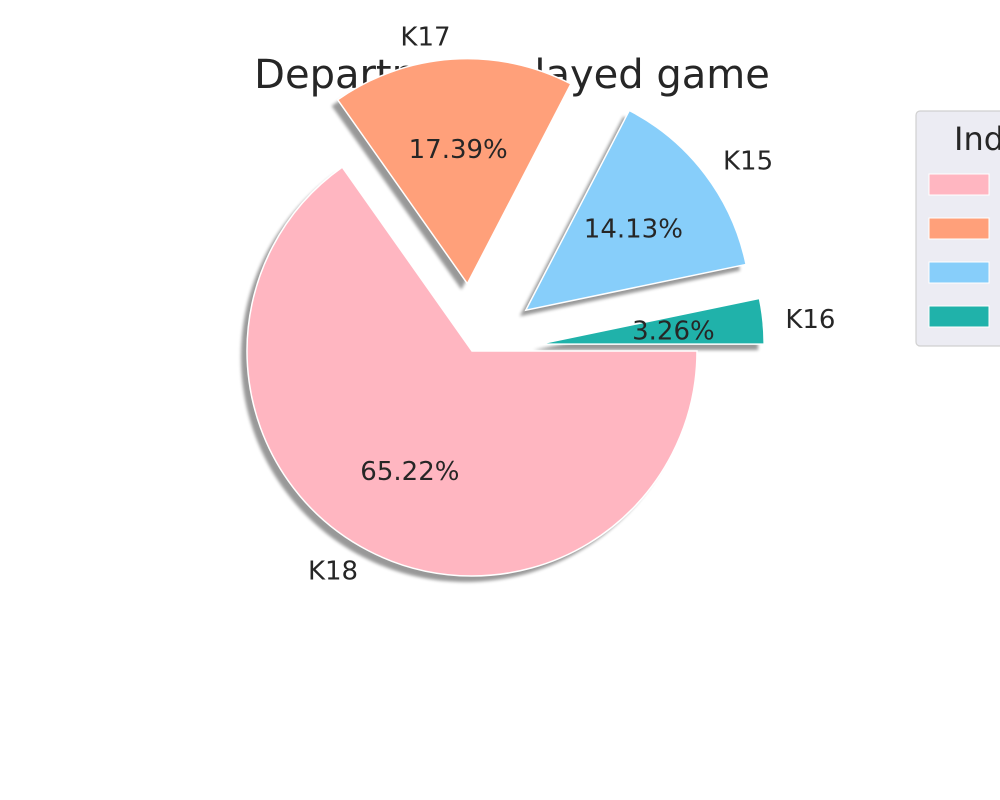 The height and width of the screenshot is (800, 1000). I want to click on category-label-k16: K16, so click(810, 320).